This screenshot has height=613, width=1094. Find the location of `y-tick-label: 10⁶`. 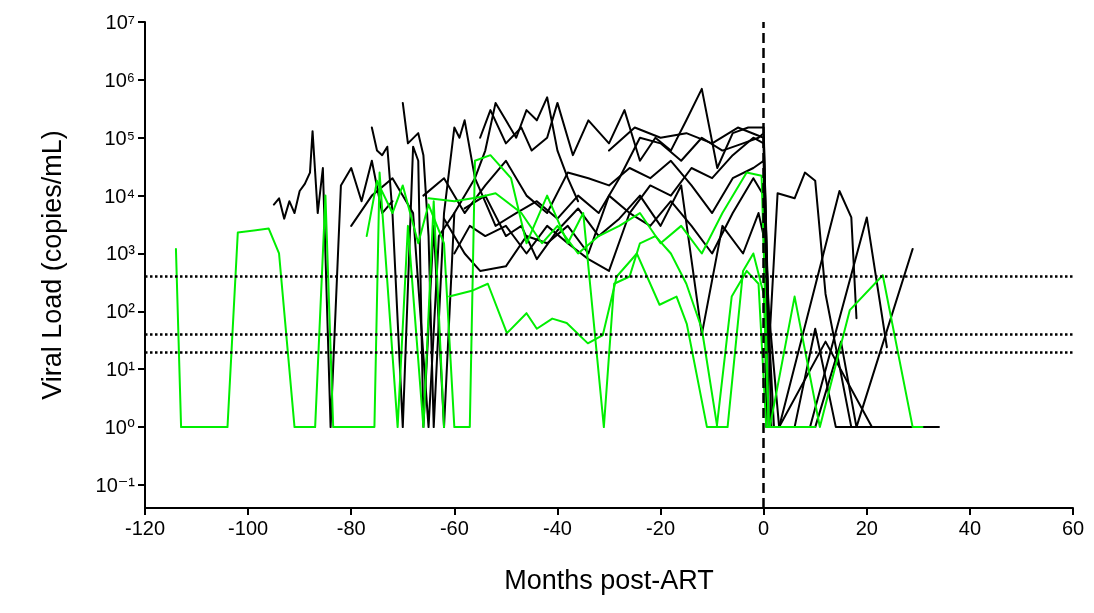

y-tick-label: 10⁶ is located at coordinates (119, 79).